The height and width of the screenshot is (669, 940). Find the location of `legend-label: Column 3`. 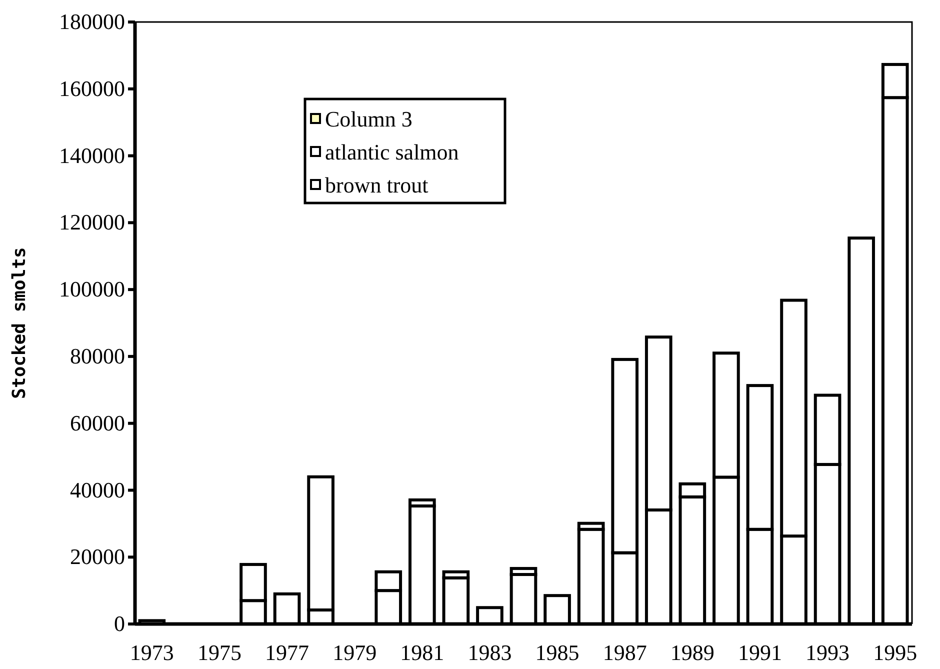

legend-label: Column 3 is located at coordinates (368, 119).